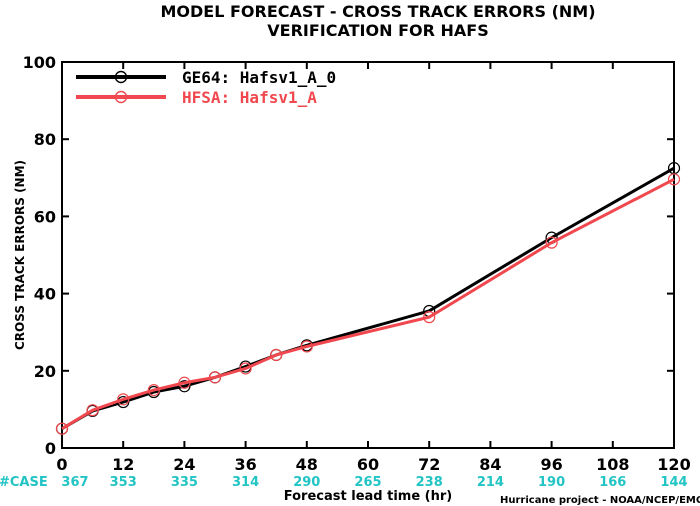  What do you see at coordinates (45, 294) in the screenshot?
I see `y-tick-label: 40` at bounding box center [45, 294].